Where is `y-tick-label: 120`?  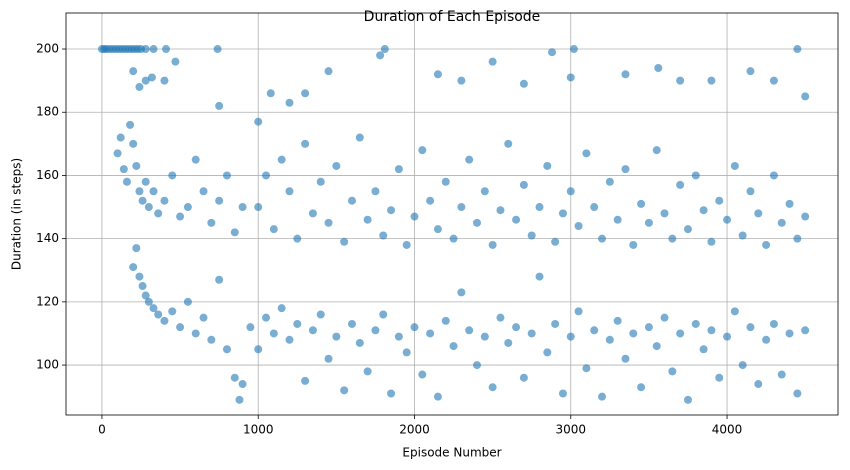
y-tick-label: 120 is located at coordinates (47, 301).